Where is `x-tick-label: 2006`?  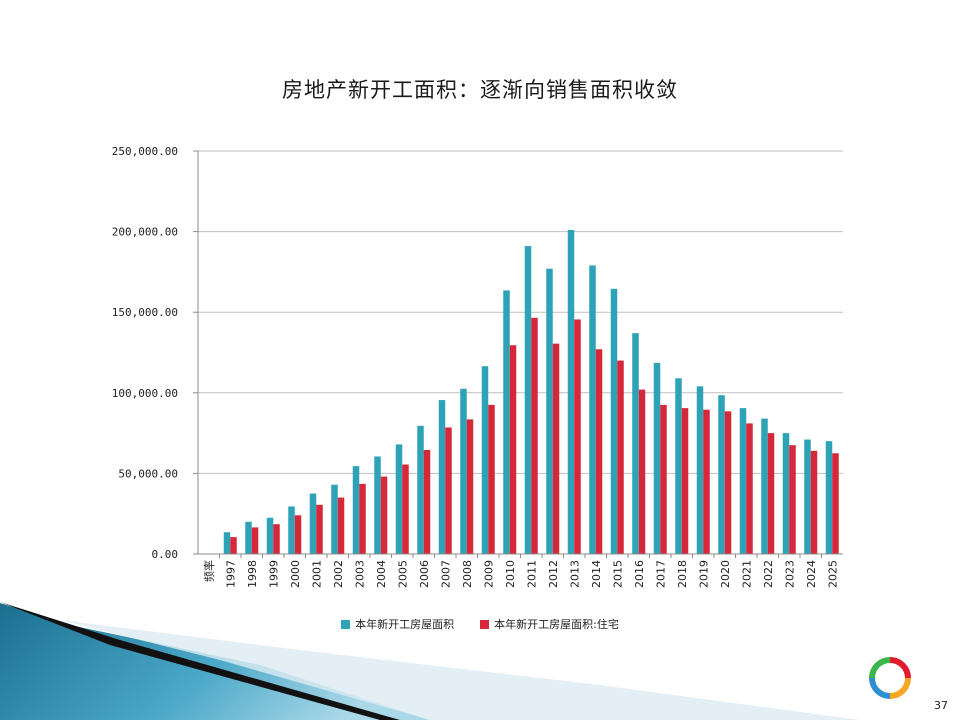 x-tick-label: 2006 is located at coordinates (424, 574).